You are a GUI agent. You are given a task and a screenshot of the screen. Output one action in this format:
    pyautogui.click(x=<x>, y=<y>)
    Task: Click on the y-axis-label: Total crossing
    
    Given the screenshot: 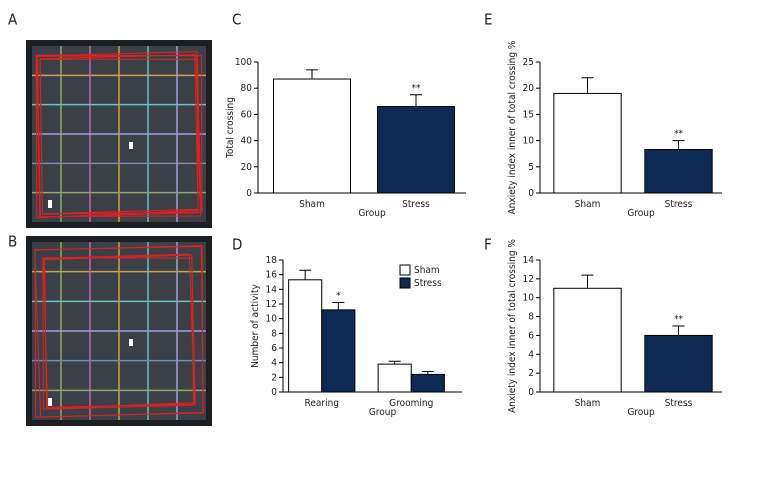 What is the action you would take?
    pyautogui.click(x=230, y=128)
    